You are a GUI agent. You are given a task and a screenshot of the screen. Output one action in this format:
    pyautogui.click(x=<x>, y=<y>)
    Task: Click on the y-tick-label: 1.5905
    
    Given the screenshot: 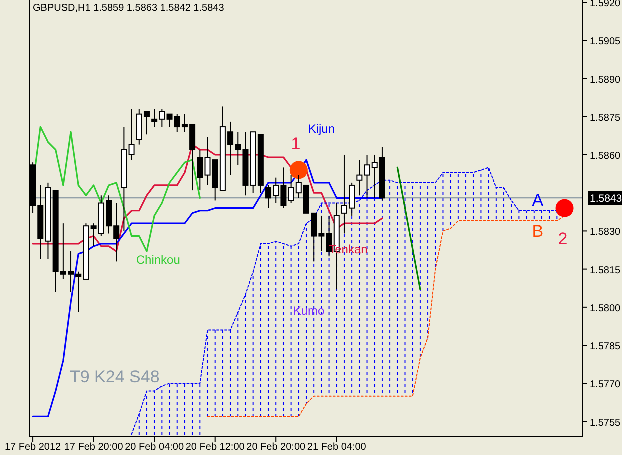 What is the action you would take?
    pyautogui.click(x=606, y=42)
    